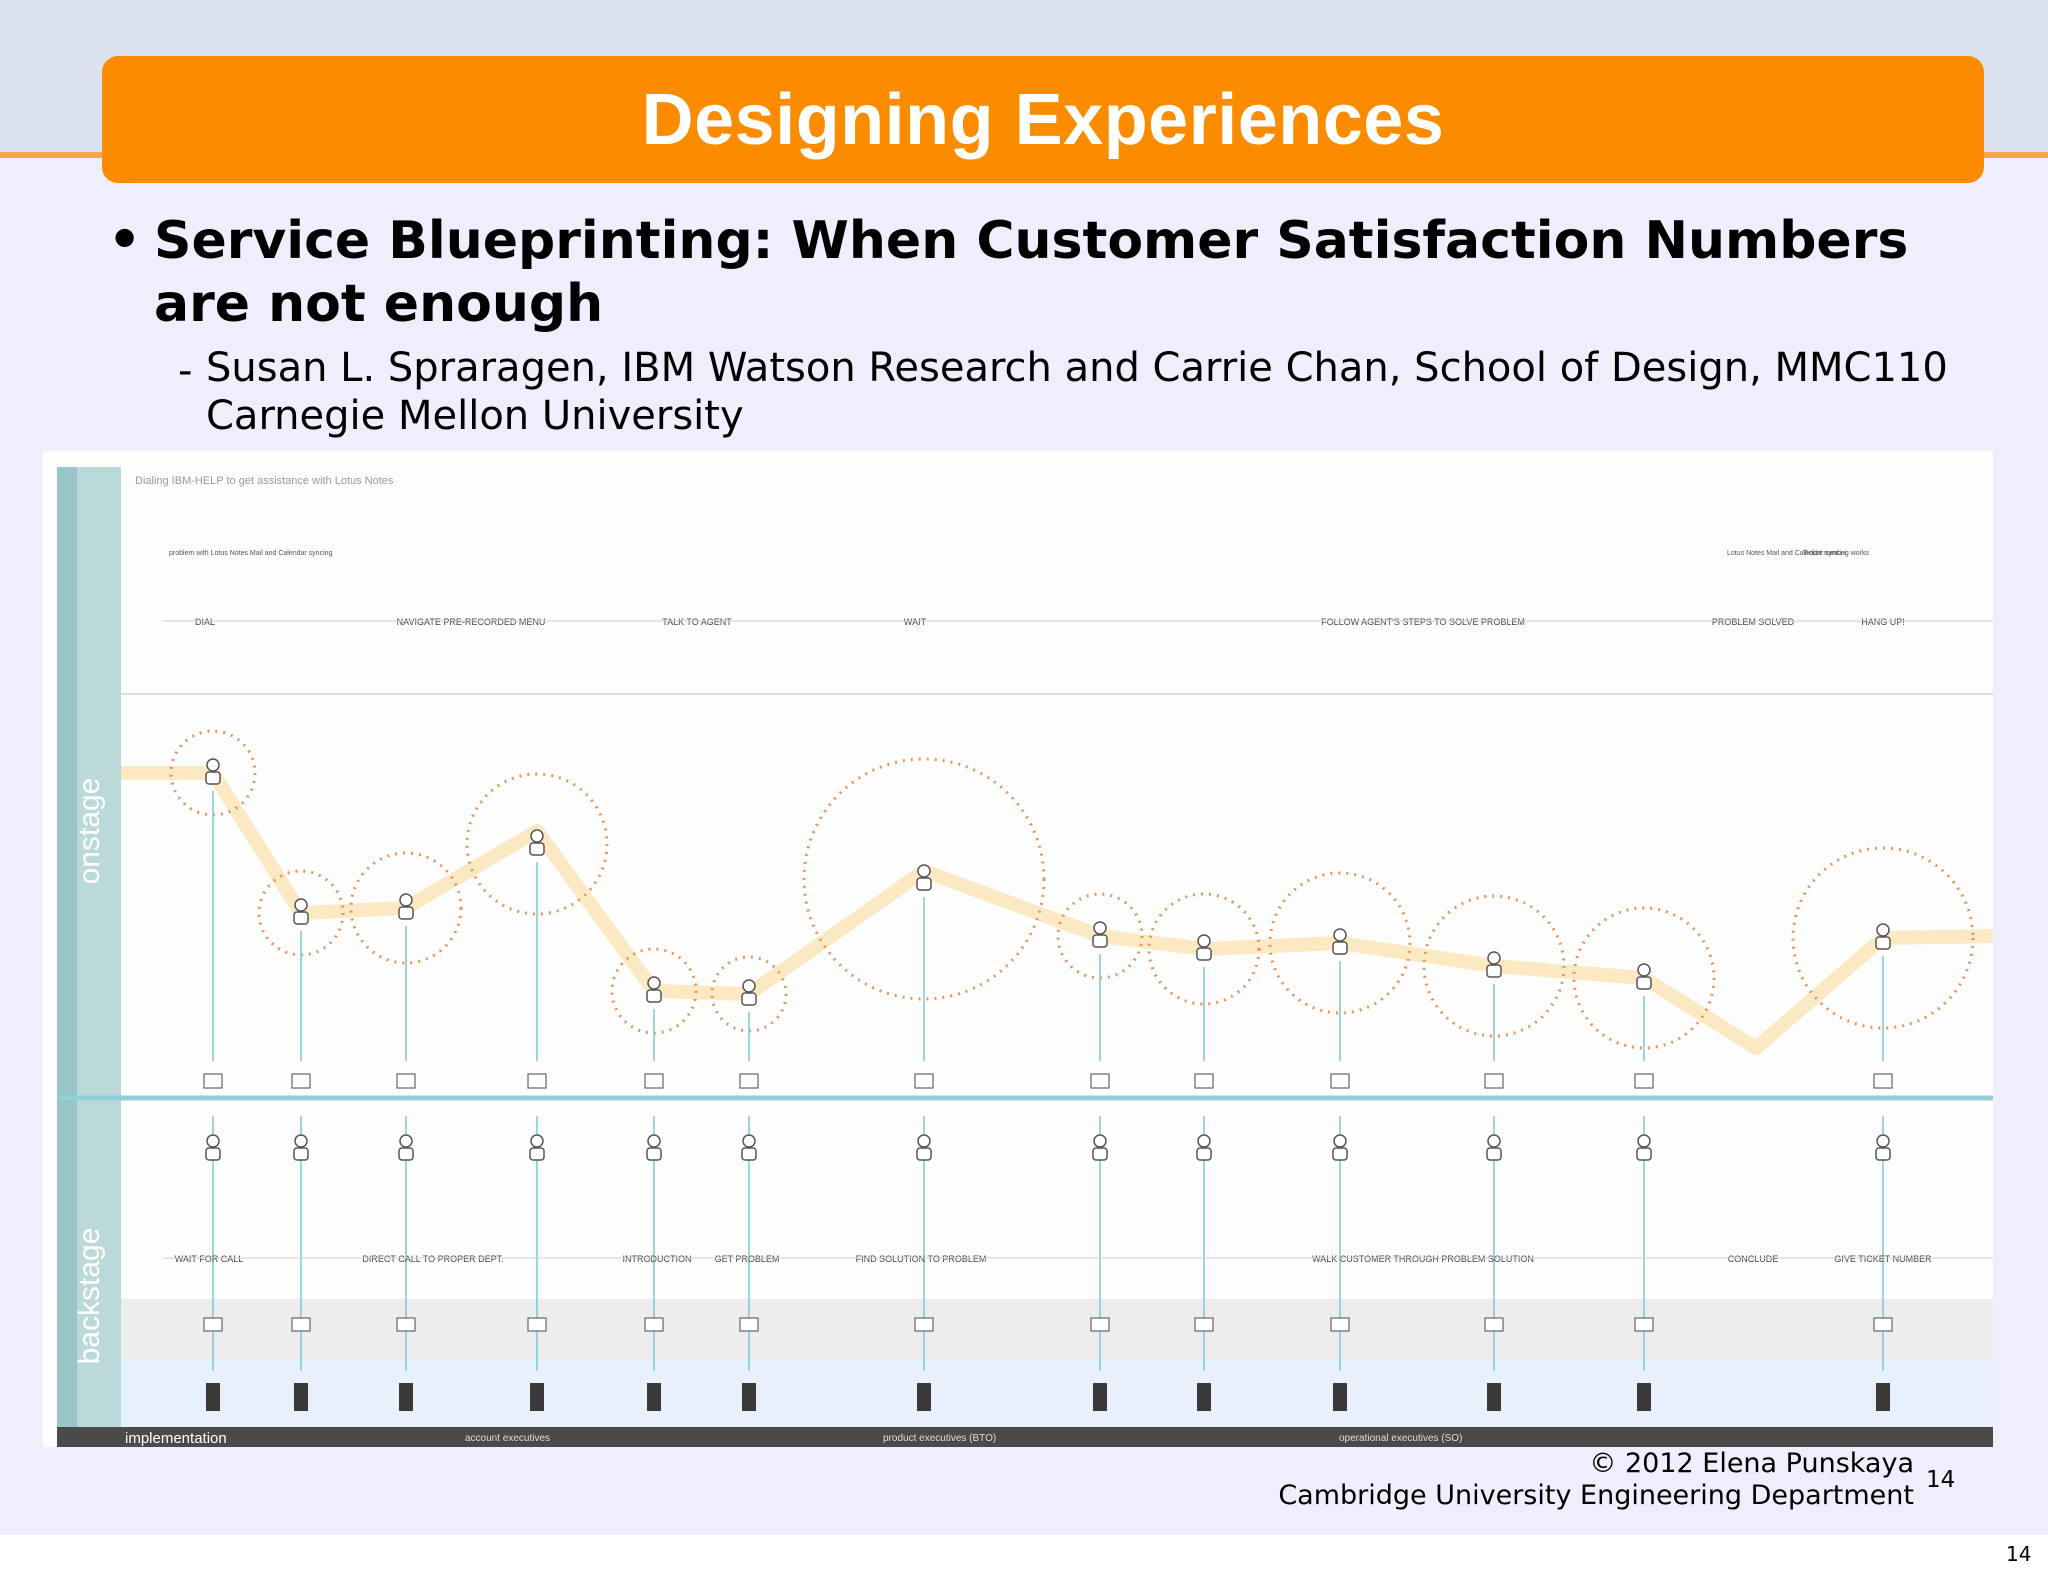 Image resolution: width=2048 pixels, height=1576 pixels. I want to click on footer-label-product: product executives (BTO), so click(939, 1438).